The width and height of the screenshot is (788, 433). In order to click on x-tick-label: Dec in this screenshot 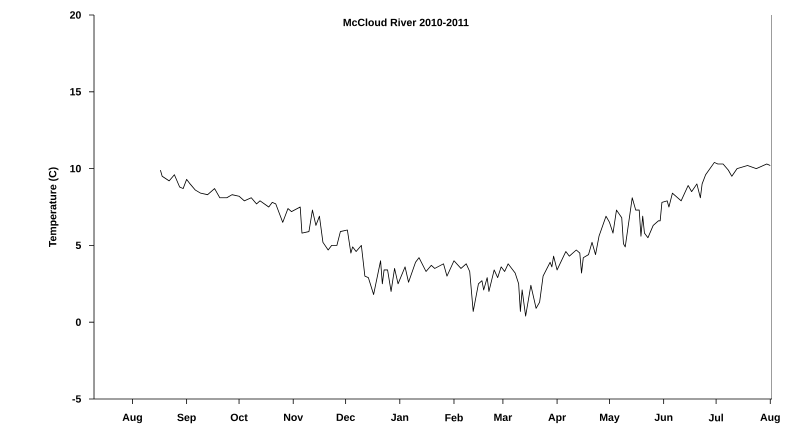, I will do `click(345, 418)`.